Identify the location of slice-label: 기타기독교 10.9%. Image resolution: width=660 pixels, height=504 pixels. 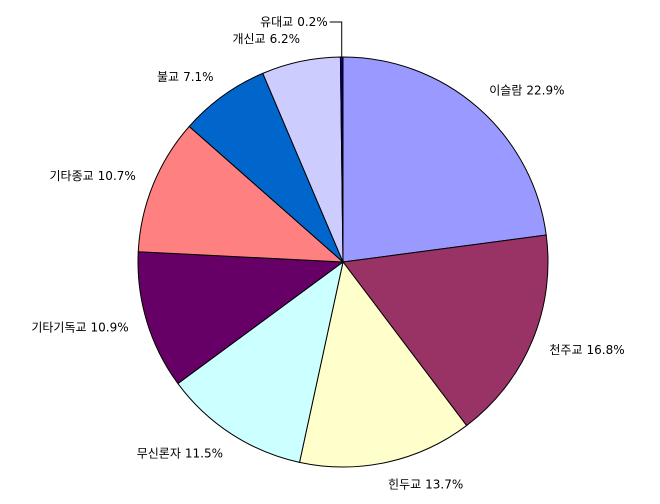
(79, 327).